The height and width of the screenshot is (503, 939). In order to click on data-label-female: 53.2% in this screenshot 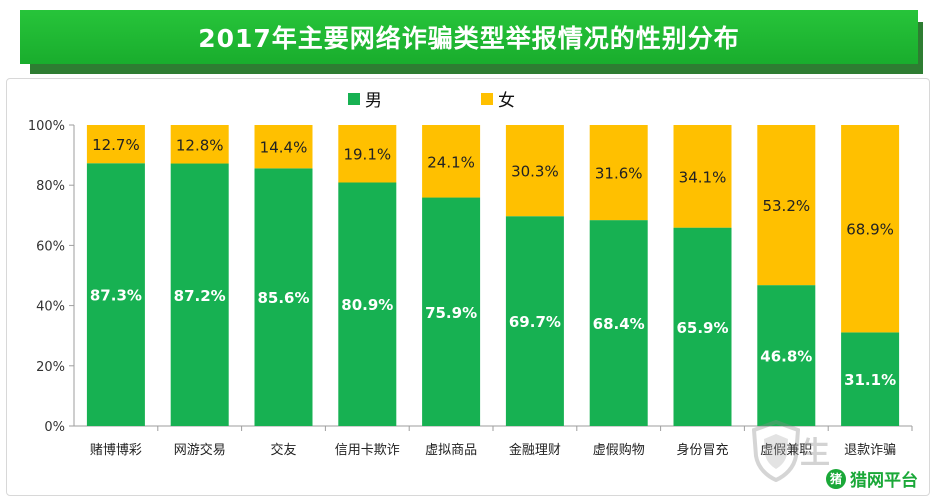, I will do `click(786, 206)`.